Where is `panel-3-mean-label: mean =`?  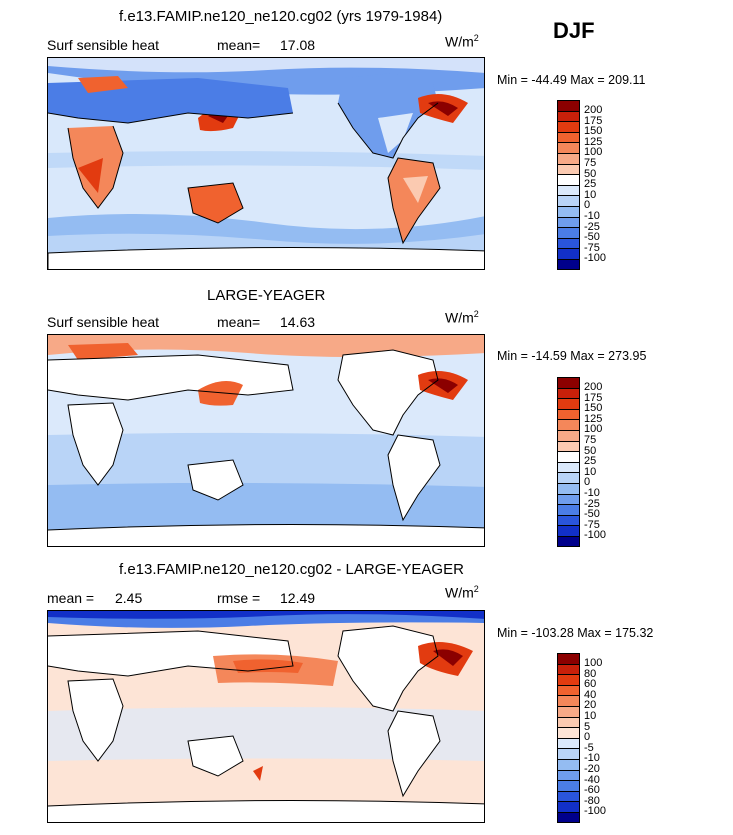 panel-3-mean-label: mean = is located at coordinates (71, 598).